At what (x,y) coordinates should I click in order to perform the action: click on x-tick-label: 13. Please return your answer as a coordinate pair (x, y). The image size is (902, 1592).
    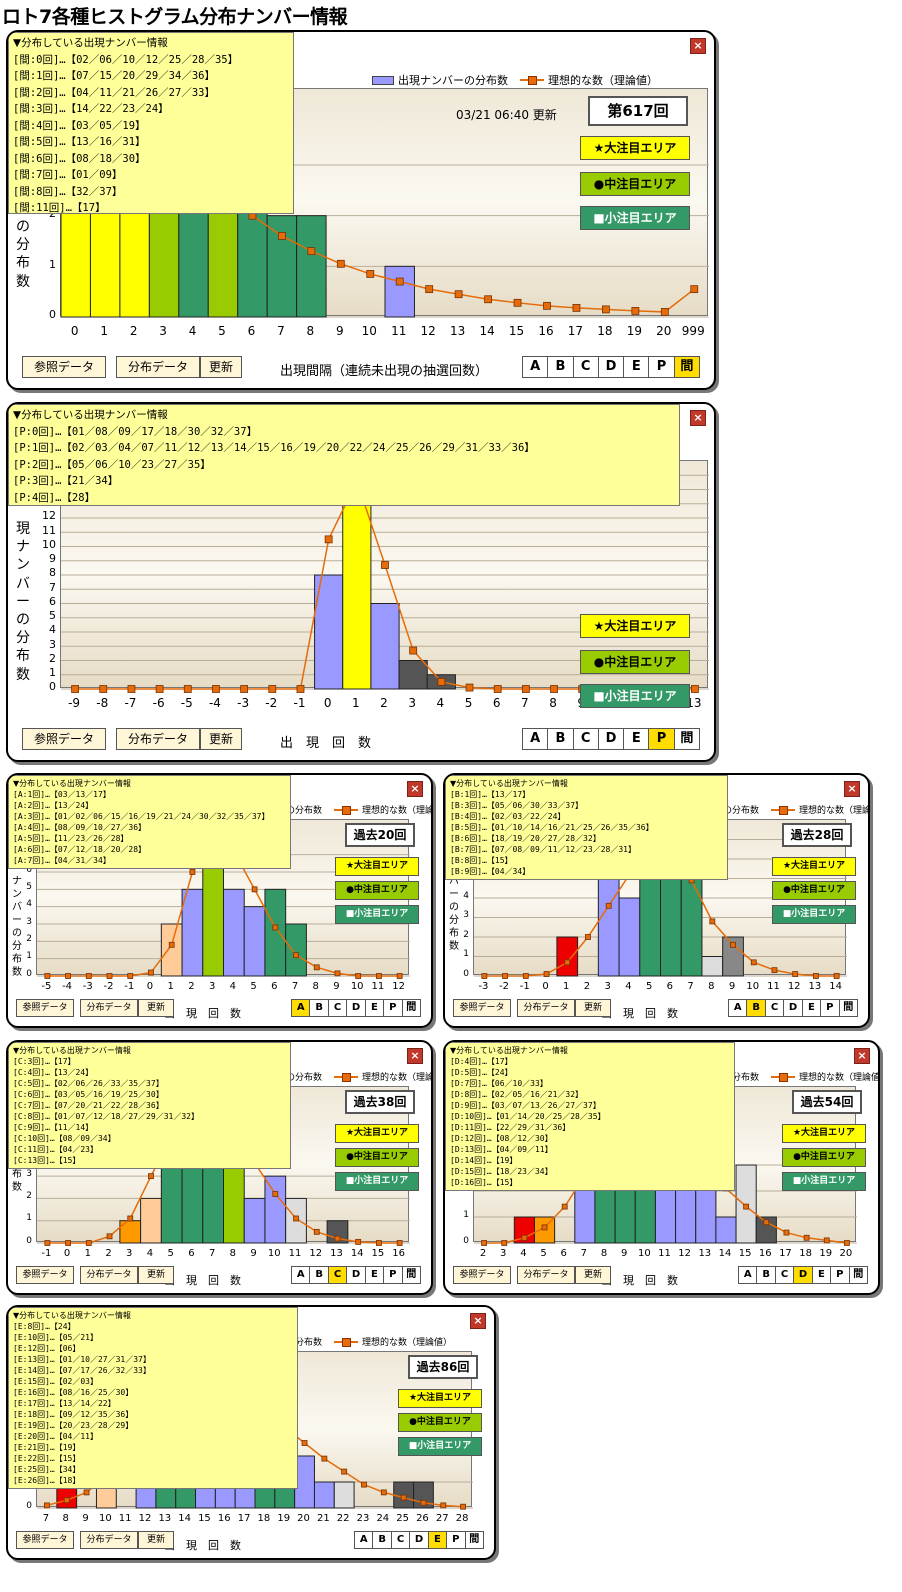
    Looking at the image, I should click on (705, 1253).